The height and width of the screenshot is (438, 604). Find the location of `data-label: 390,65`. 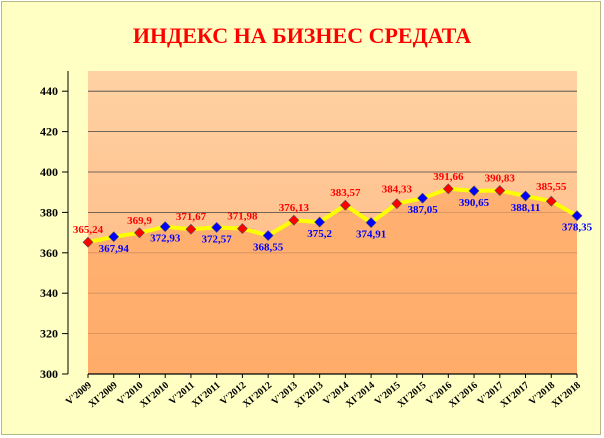

data-label: 390,65 is located at coordinates (474, 203).